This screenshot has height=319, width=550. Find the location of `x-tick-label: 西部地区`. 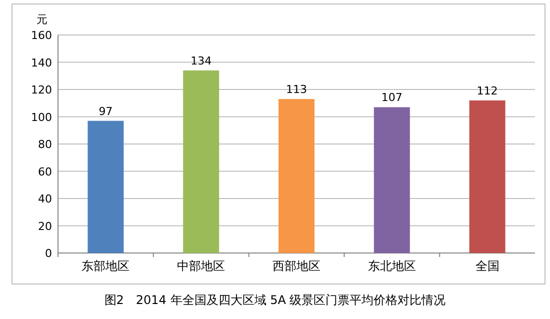

x-tick-label: 西部地区 is located at coordinates (296, 266).